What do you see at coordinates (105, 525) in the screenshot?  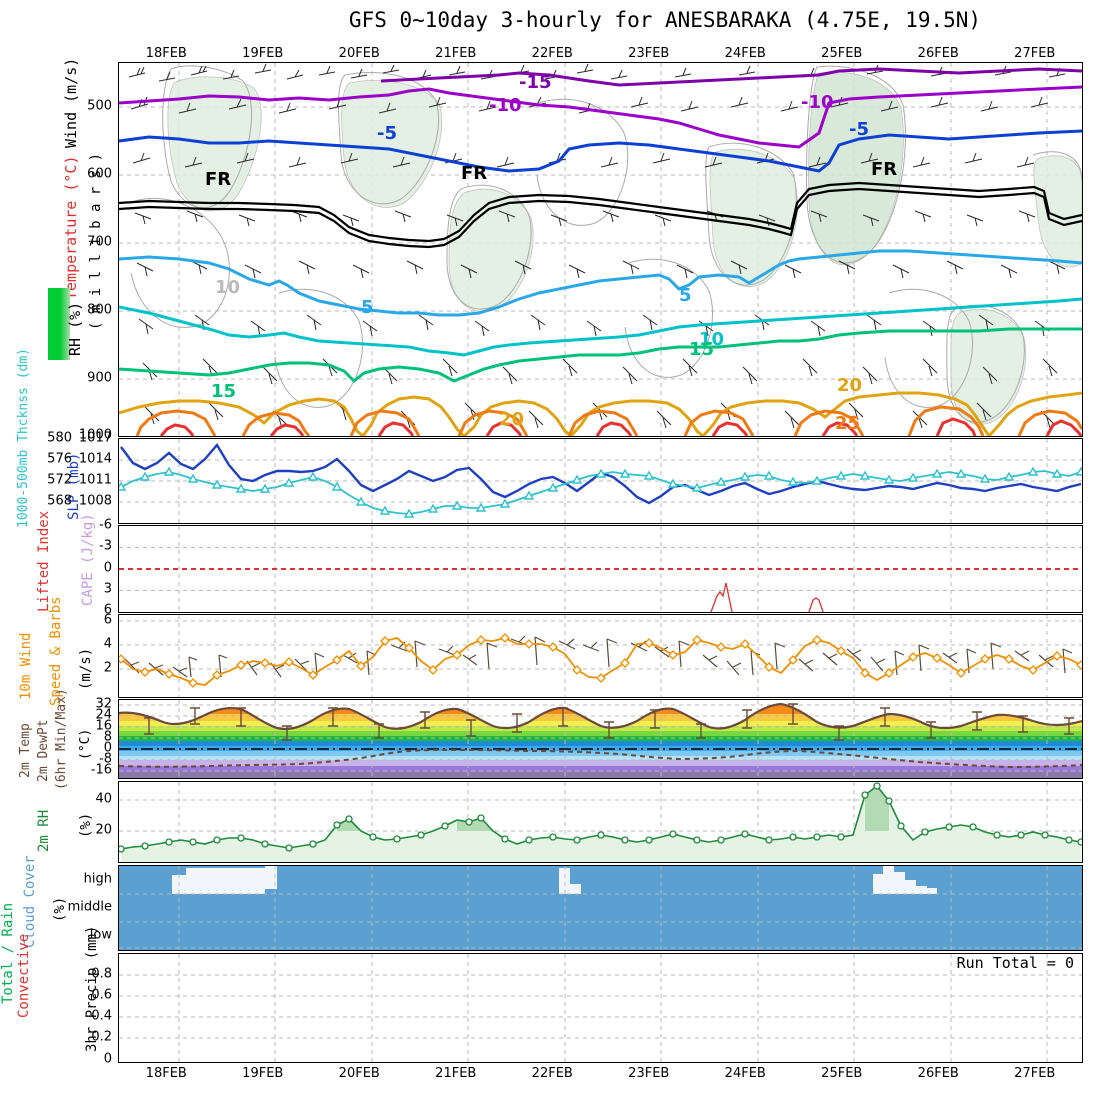 I see `ytick-li-m6: -6` at bounding box center [105, 525].